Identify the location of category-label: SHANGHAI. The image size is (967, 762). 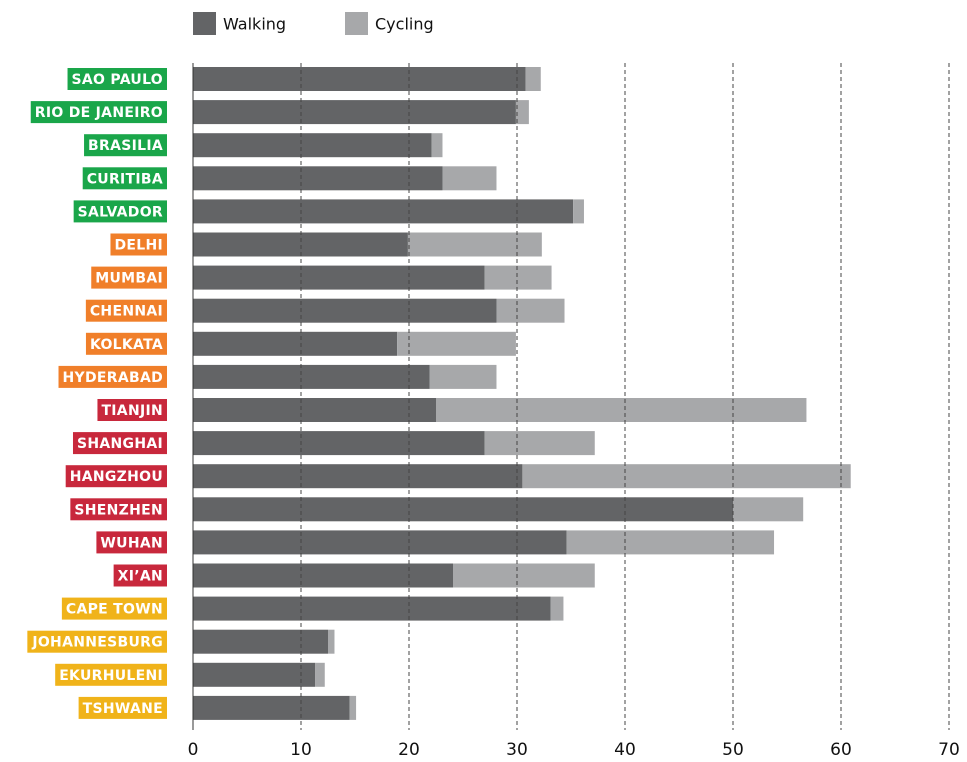
(119, 443).